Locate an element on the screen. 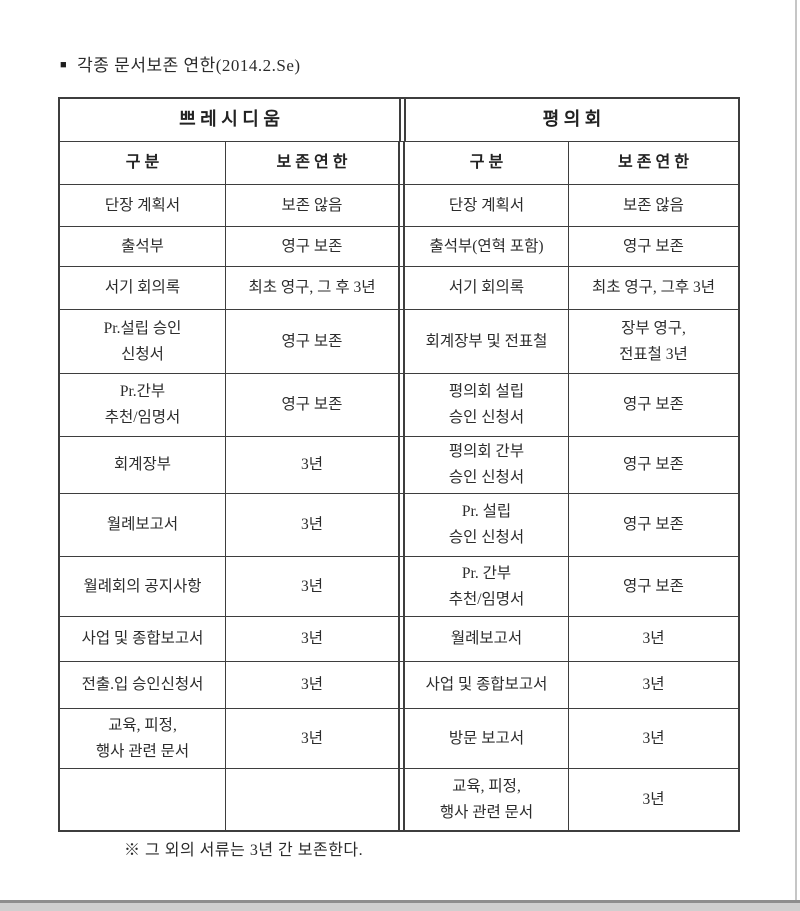  header-council-item: 구 분 is located at coordinates (487, 163).